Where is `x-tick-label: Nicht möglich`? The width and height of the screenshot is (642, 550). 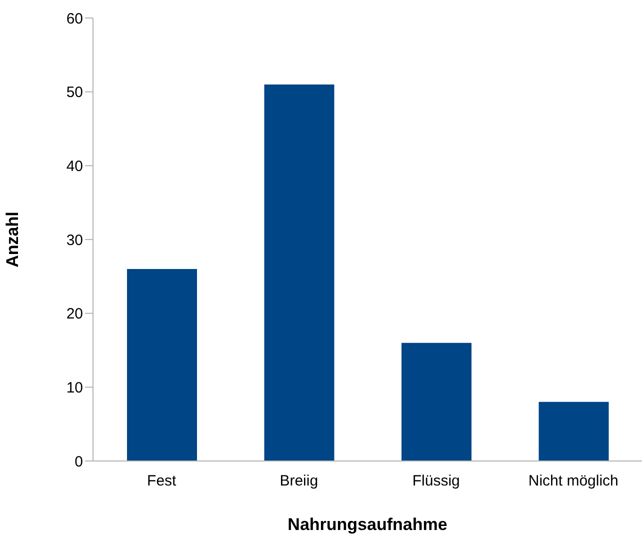
x-tick-label: Nicht möglich is located at coordinates (573, 481).